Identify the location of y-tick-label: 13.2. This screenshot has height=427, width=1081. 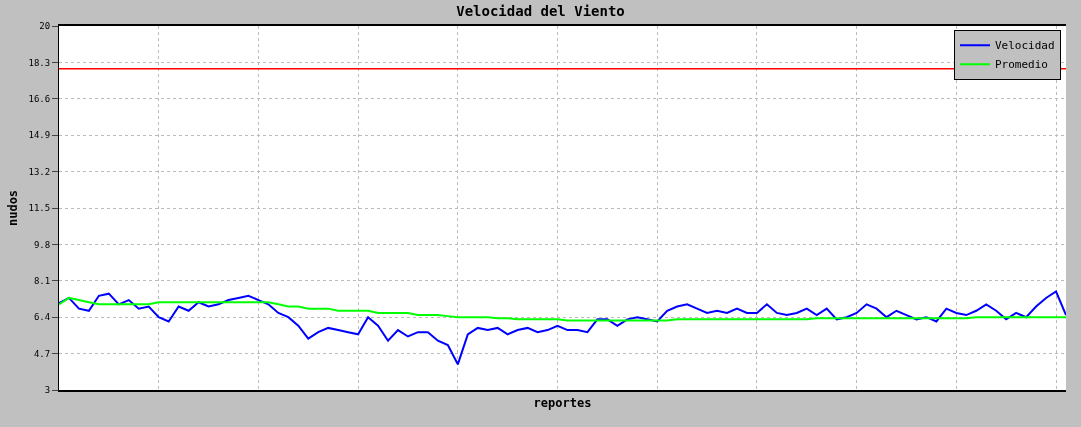
(39, 171).